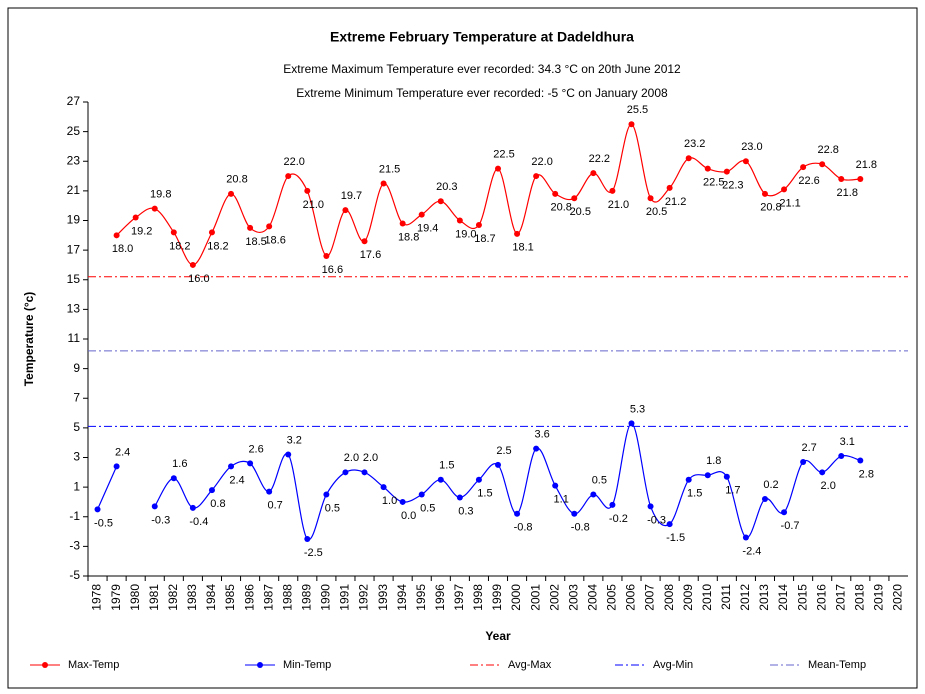  I want to click on x-tick-label: 2019, so click(879, 597).